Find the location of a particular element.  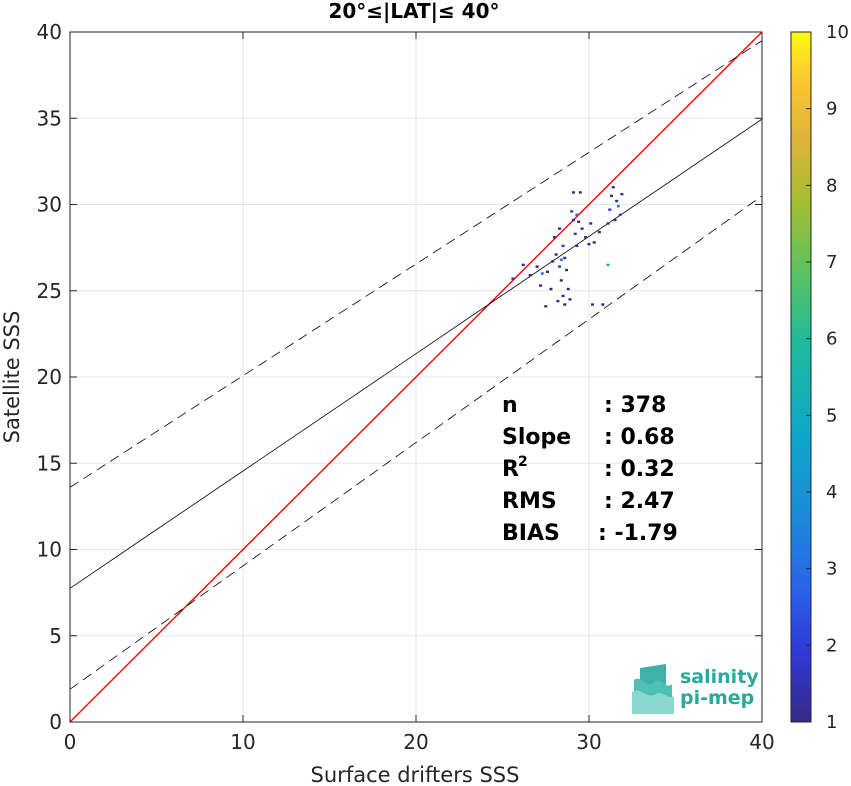

colorbar-tick-label: 10 is located at coordinates (837, 32).